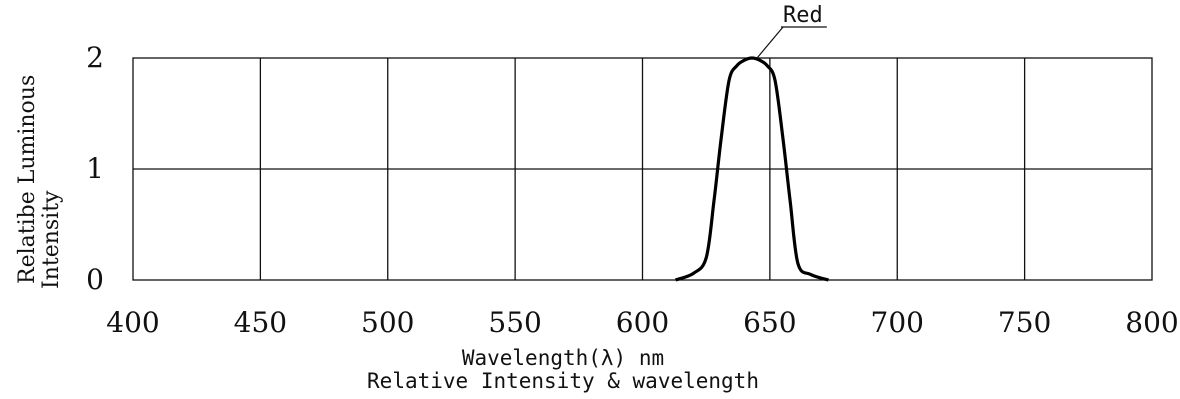 Image resolution: width=1180 pixels, height=399 pixels. I want to click on series-label-leader, so click(770, 42).